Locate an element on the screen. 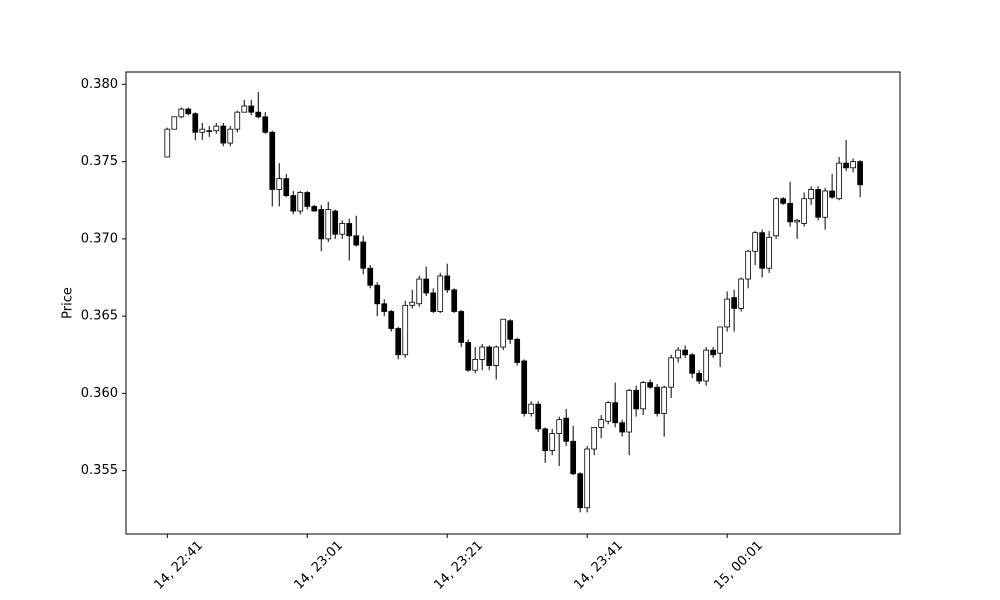 The image size is (1000, 600). x-tick-label: 14, 23:01 is located at coordinates (318, 565).